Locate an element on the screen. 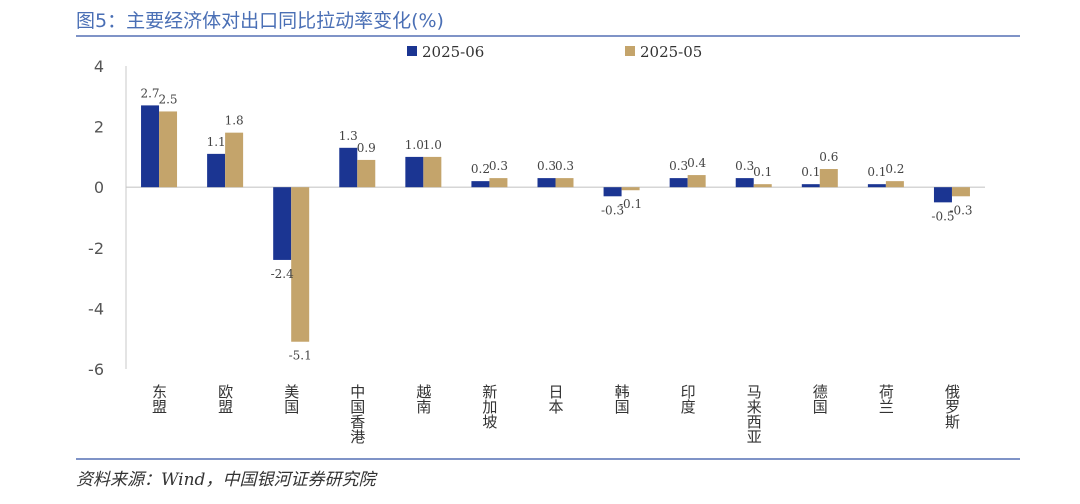  category-label: 俄罗斯 is located at coordinates (952, 407).